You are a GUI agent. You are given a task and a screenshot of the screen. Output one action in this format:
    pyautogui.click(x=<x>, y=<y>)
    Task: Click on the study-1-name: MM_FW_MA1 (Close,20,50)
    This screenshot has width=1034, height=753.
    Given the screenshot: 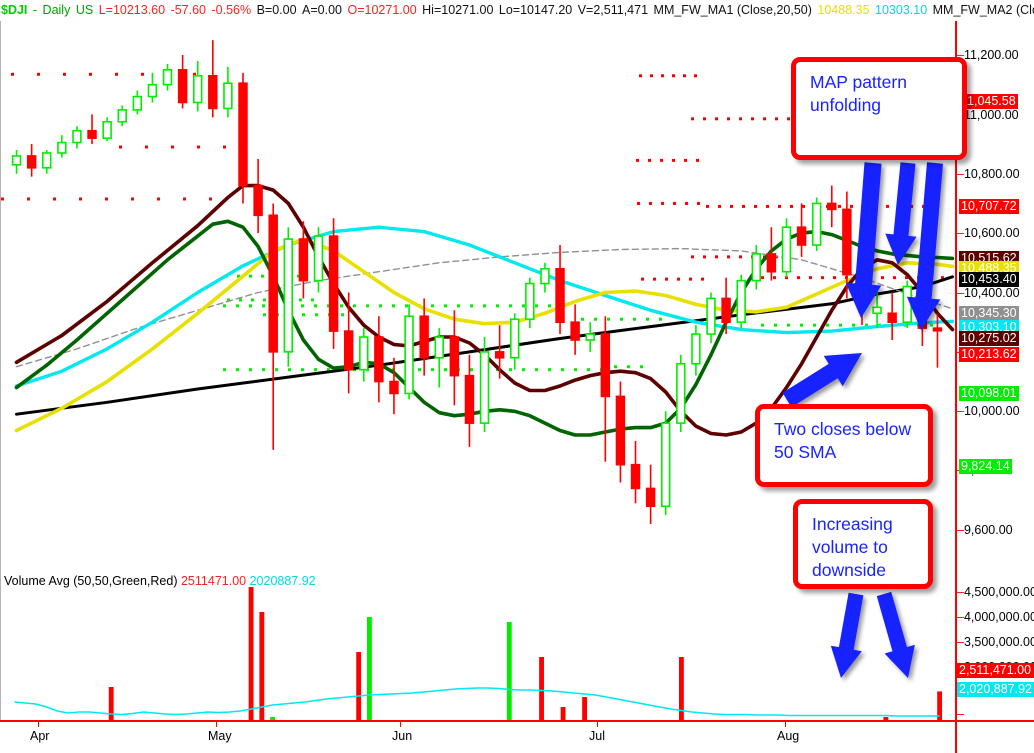 What is the action you would take?
    pyautogui.click(x=732, y=10)
    